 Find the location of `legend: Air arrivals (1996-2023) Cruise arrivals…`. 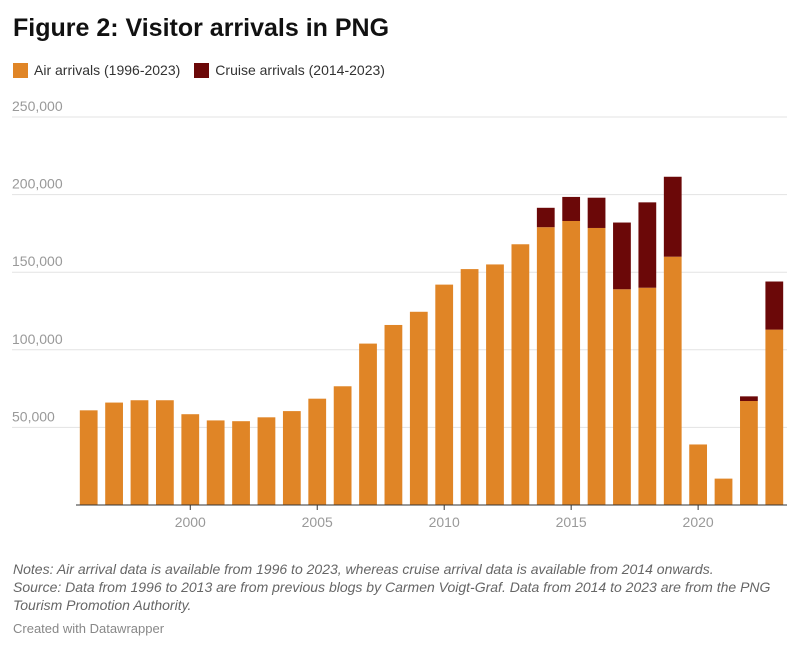

legend: Air arrivals (1996-2023) Cruise arrivals… is located at coordinates (206, 70).